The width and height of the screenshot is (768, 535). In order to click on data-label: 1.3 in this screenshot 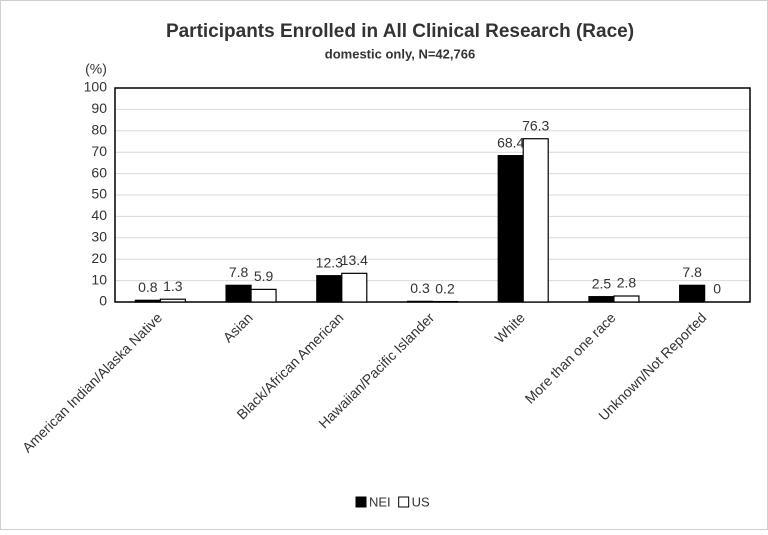, I will do `click(173, 286)`.